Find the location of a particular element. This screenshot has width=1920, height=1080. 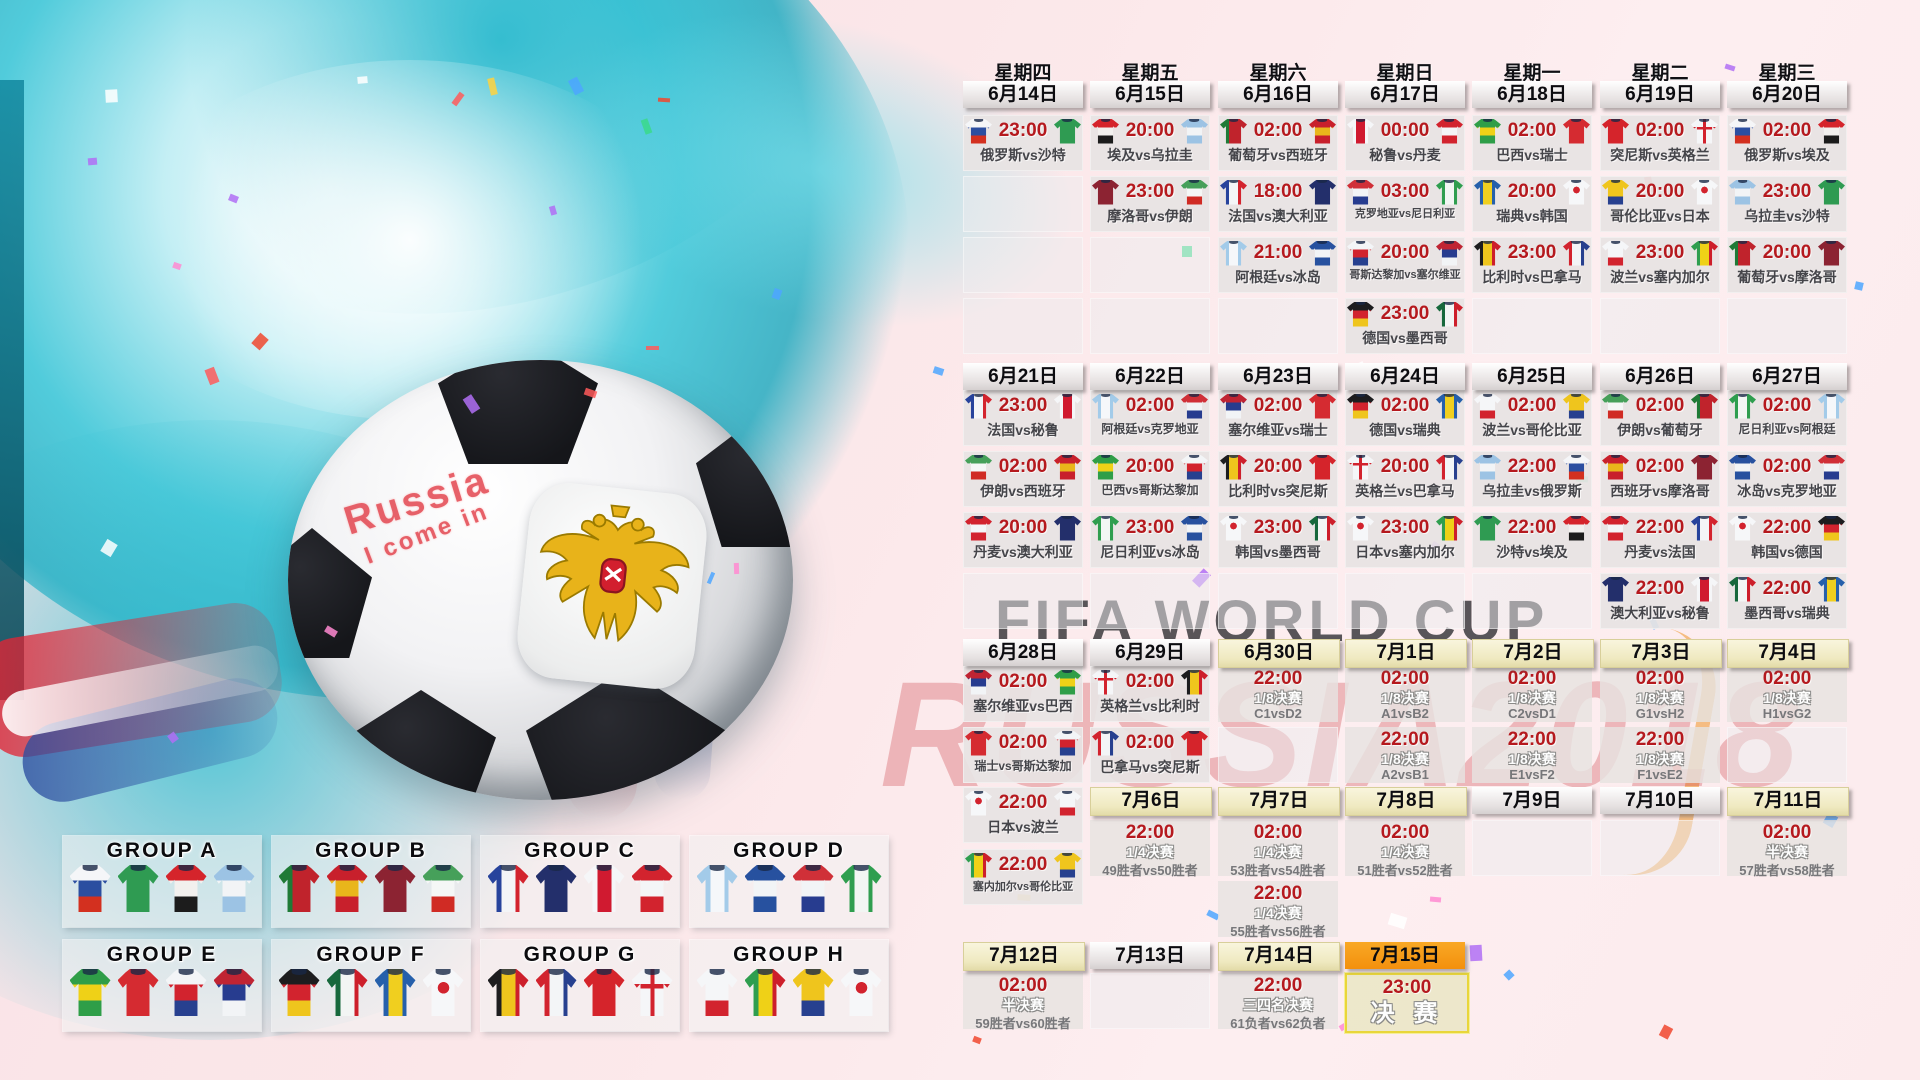

match-teams: 比利时vs突尼斯 is located at coordinates (1278, 491).